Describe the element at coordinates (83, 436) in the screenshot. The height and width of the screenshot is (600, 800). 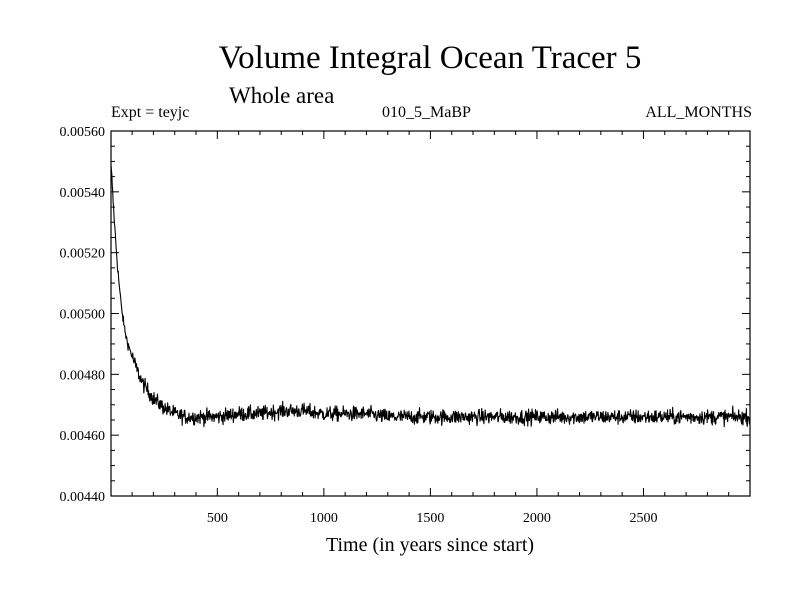
I see `y-tick-label: 0.00460` at that location.